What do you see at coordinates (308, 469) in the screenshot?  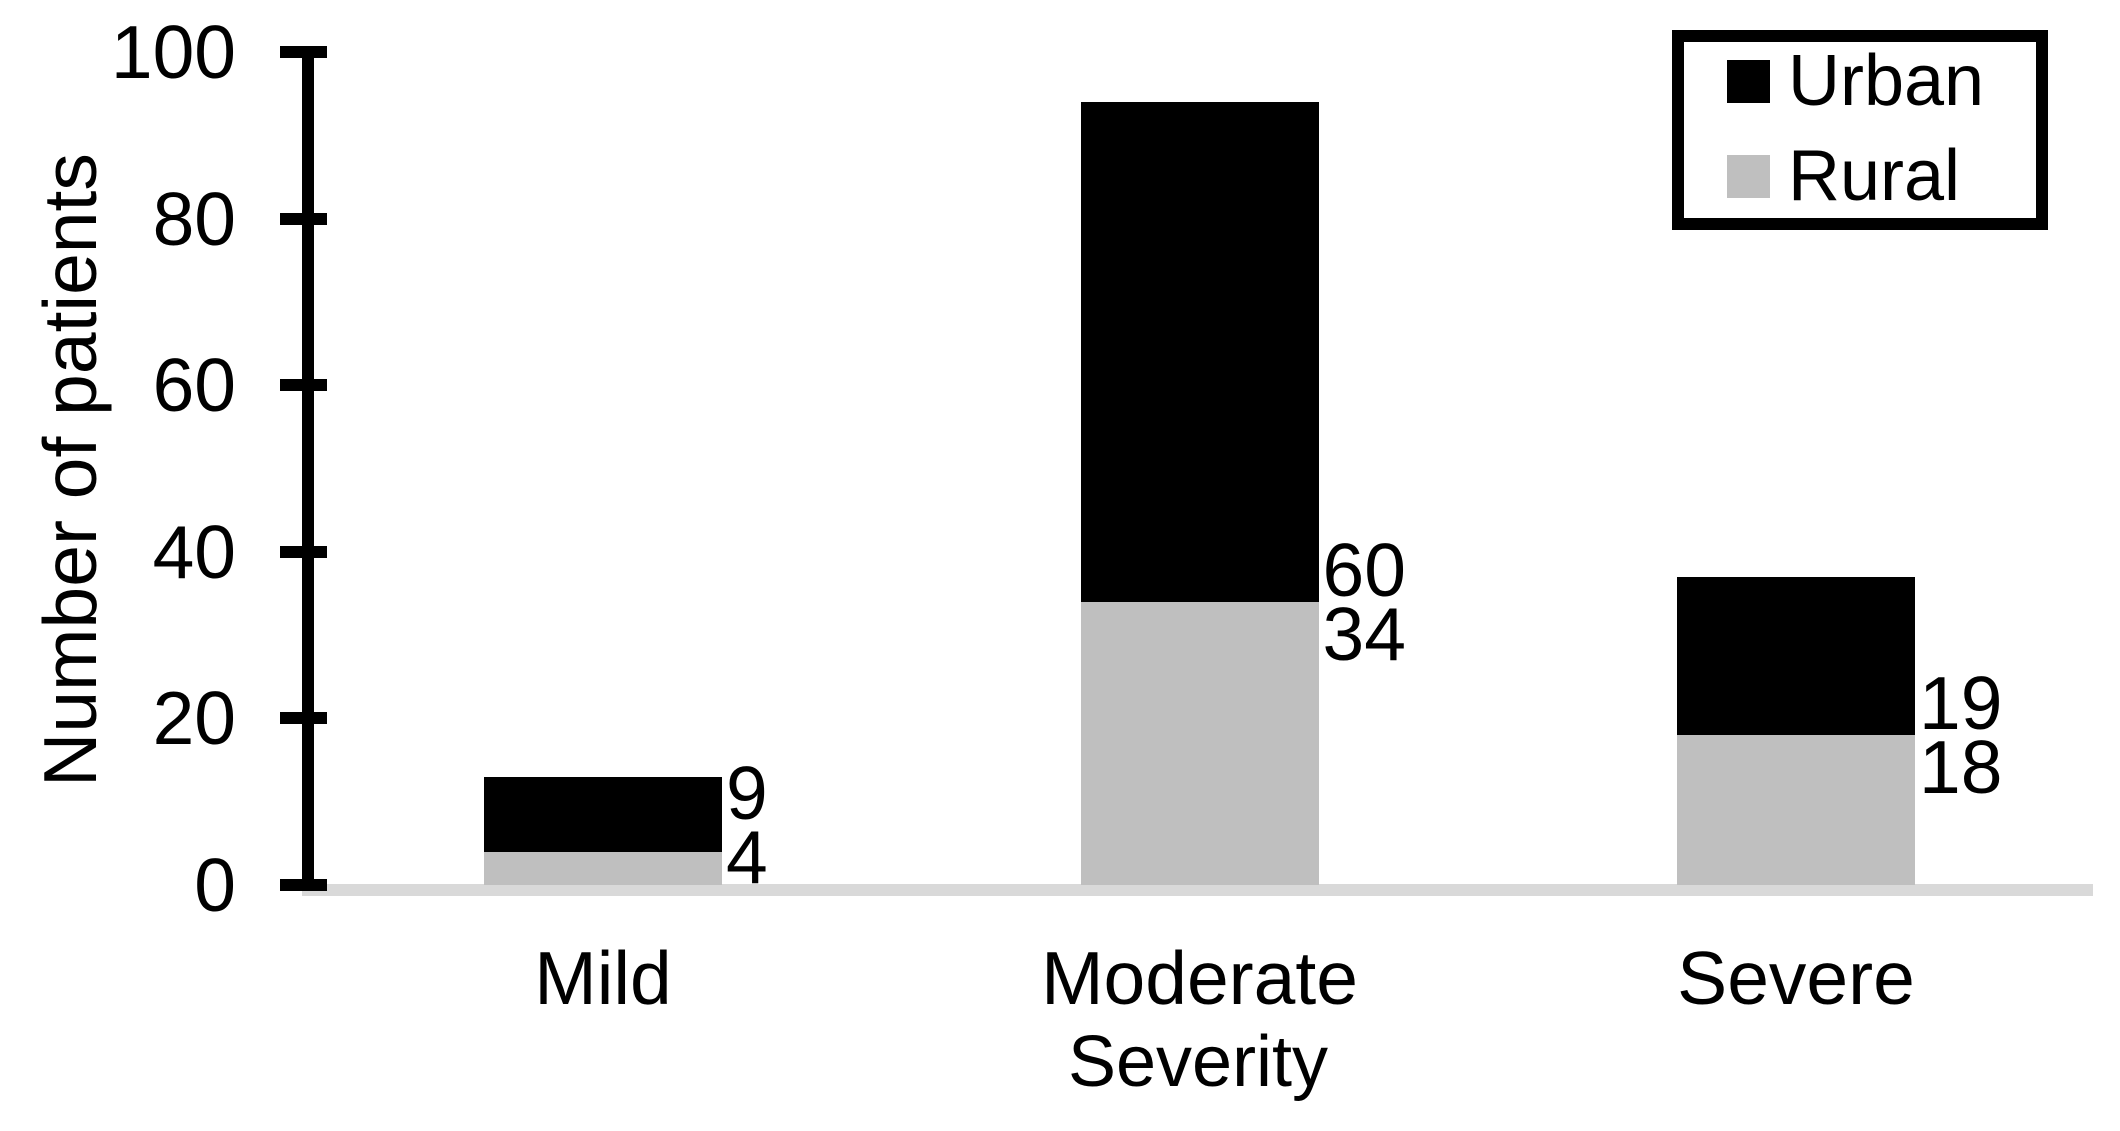 I see `y-axis-line` at bounding box center [308, 469].